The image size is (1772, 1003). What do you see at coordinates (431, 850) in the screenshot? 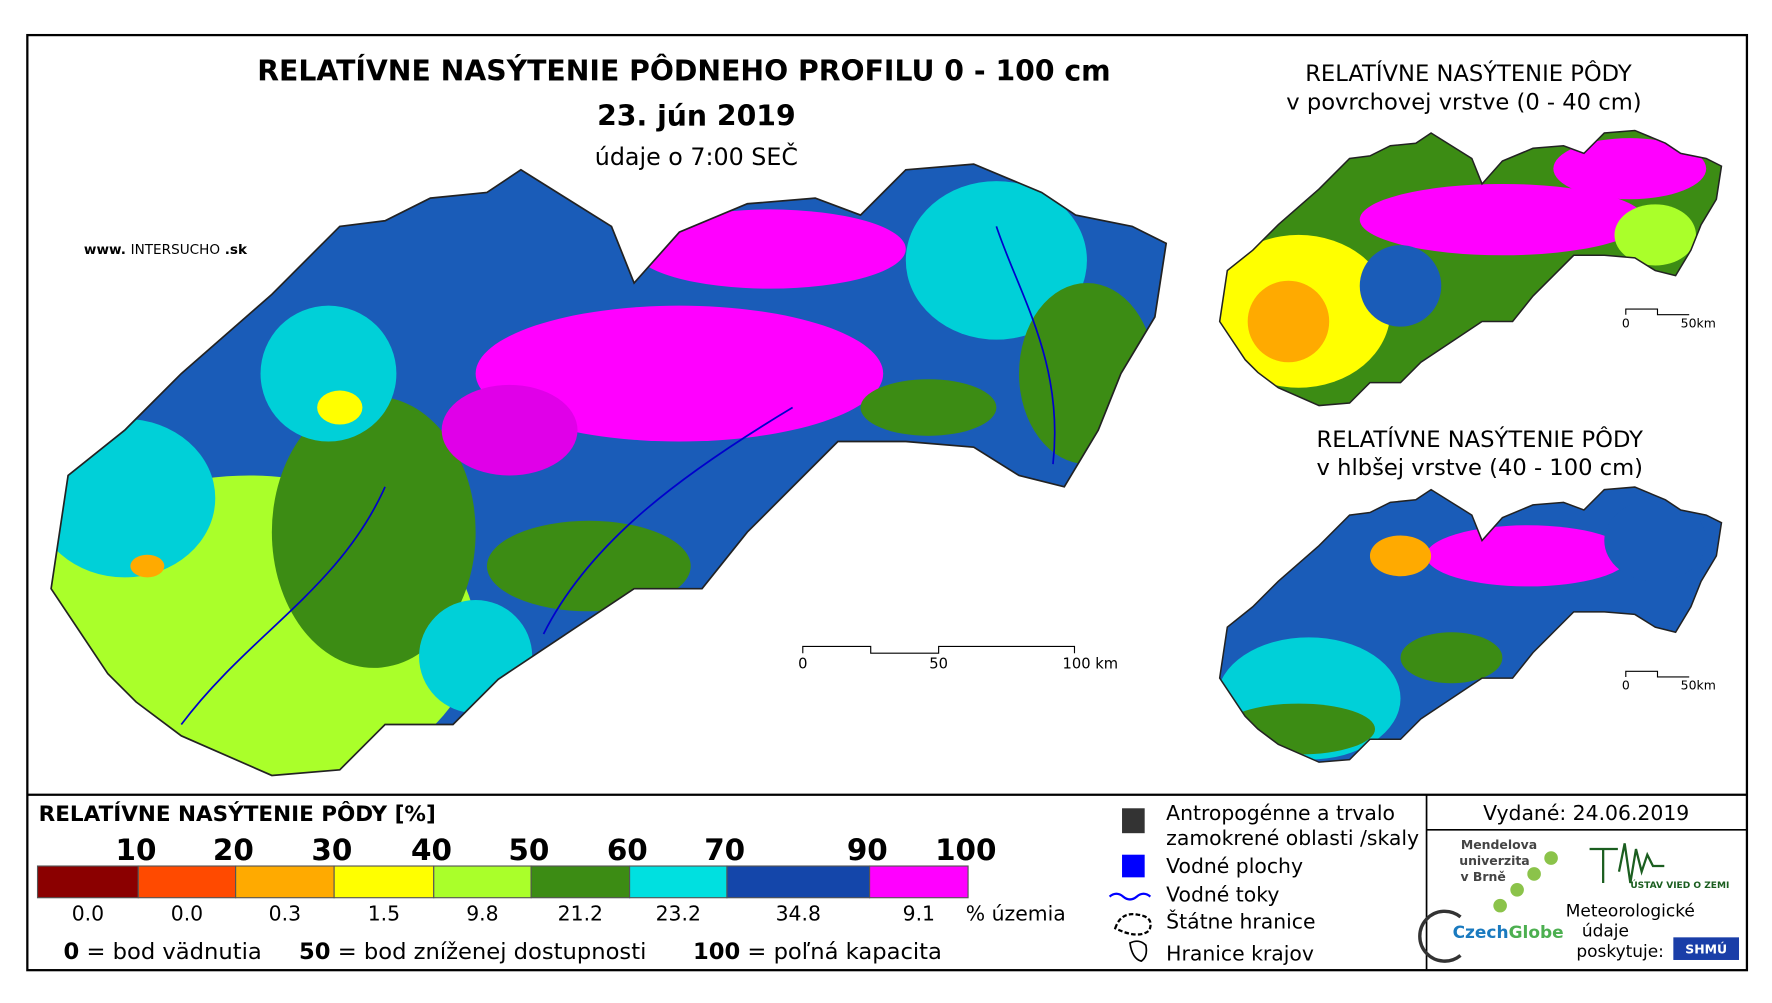
I see `legend-threshold: 40` at bounding box center [431, 850].